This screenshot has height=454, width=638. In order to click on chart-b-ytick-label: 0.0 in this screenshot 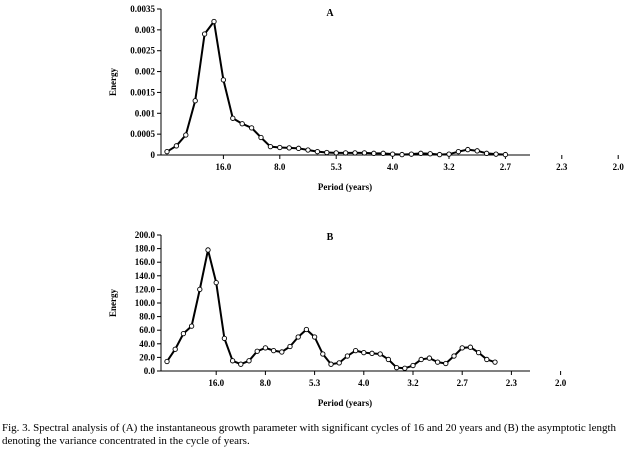, I will do `click(150, 371)`.